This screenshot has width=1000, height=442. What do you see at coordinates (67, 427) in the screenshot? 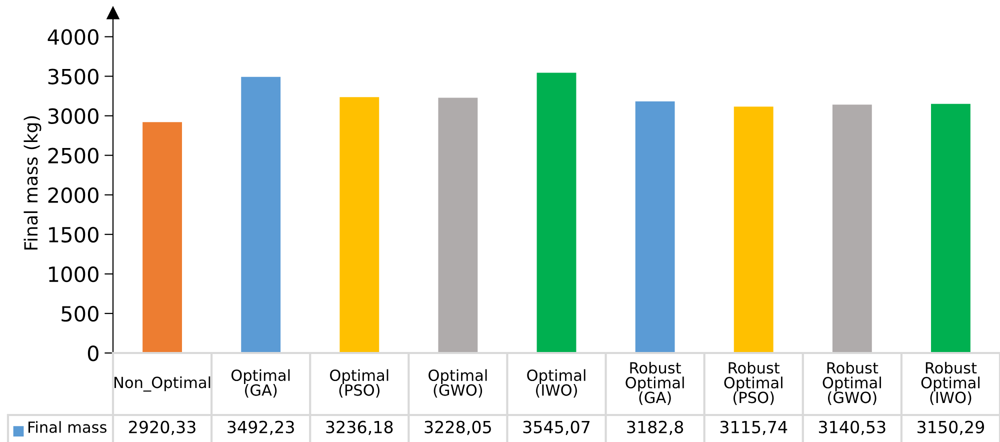
I see `legend-label: Final mass` at bounding box center [67, 427].